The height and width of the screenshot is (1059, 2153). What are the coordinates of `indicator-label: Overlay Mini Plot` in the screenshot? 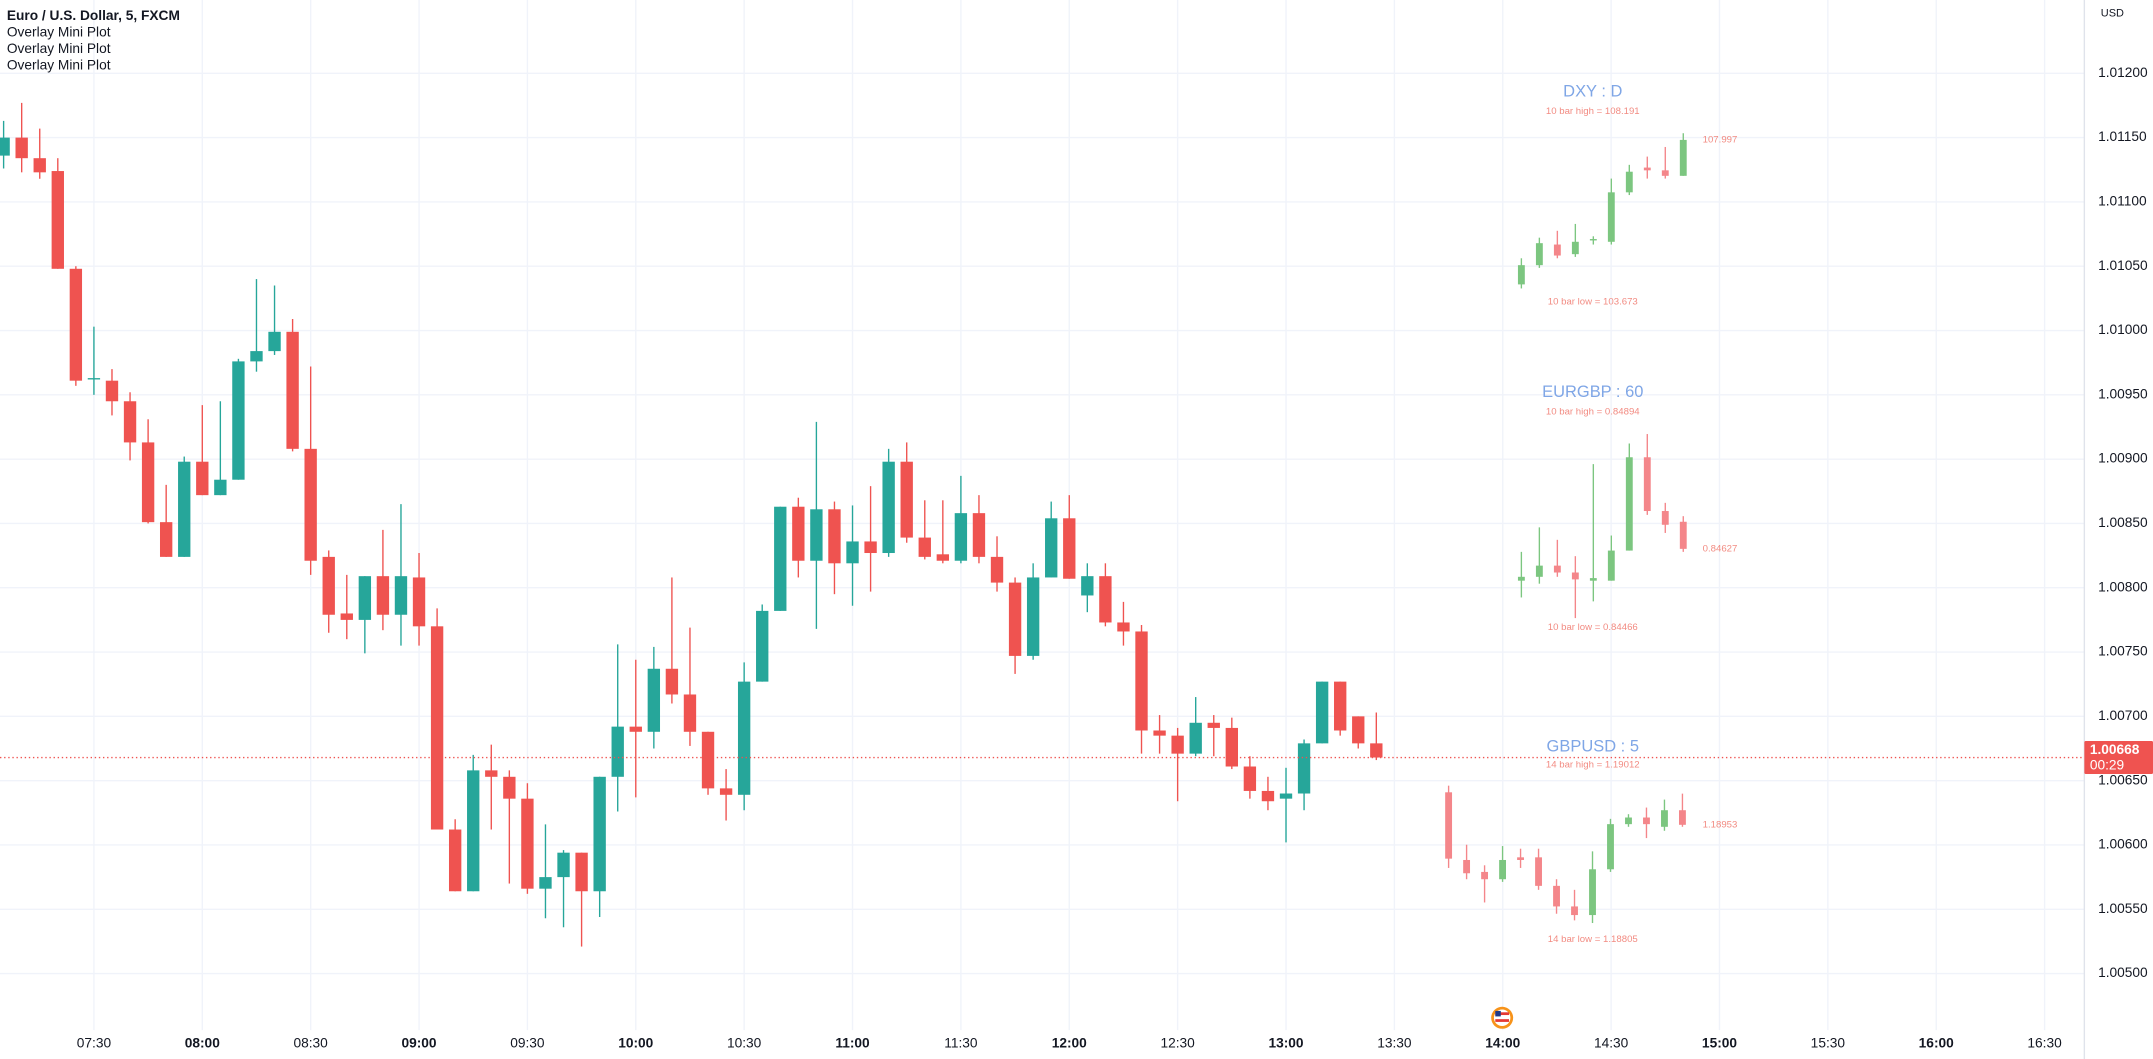 It's located at (59, 32).